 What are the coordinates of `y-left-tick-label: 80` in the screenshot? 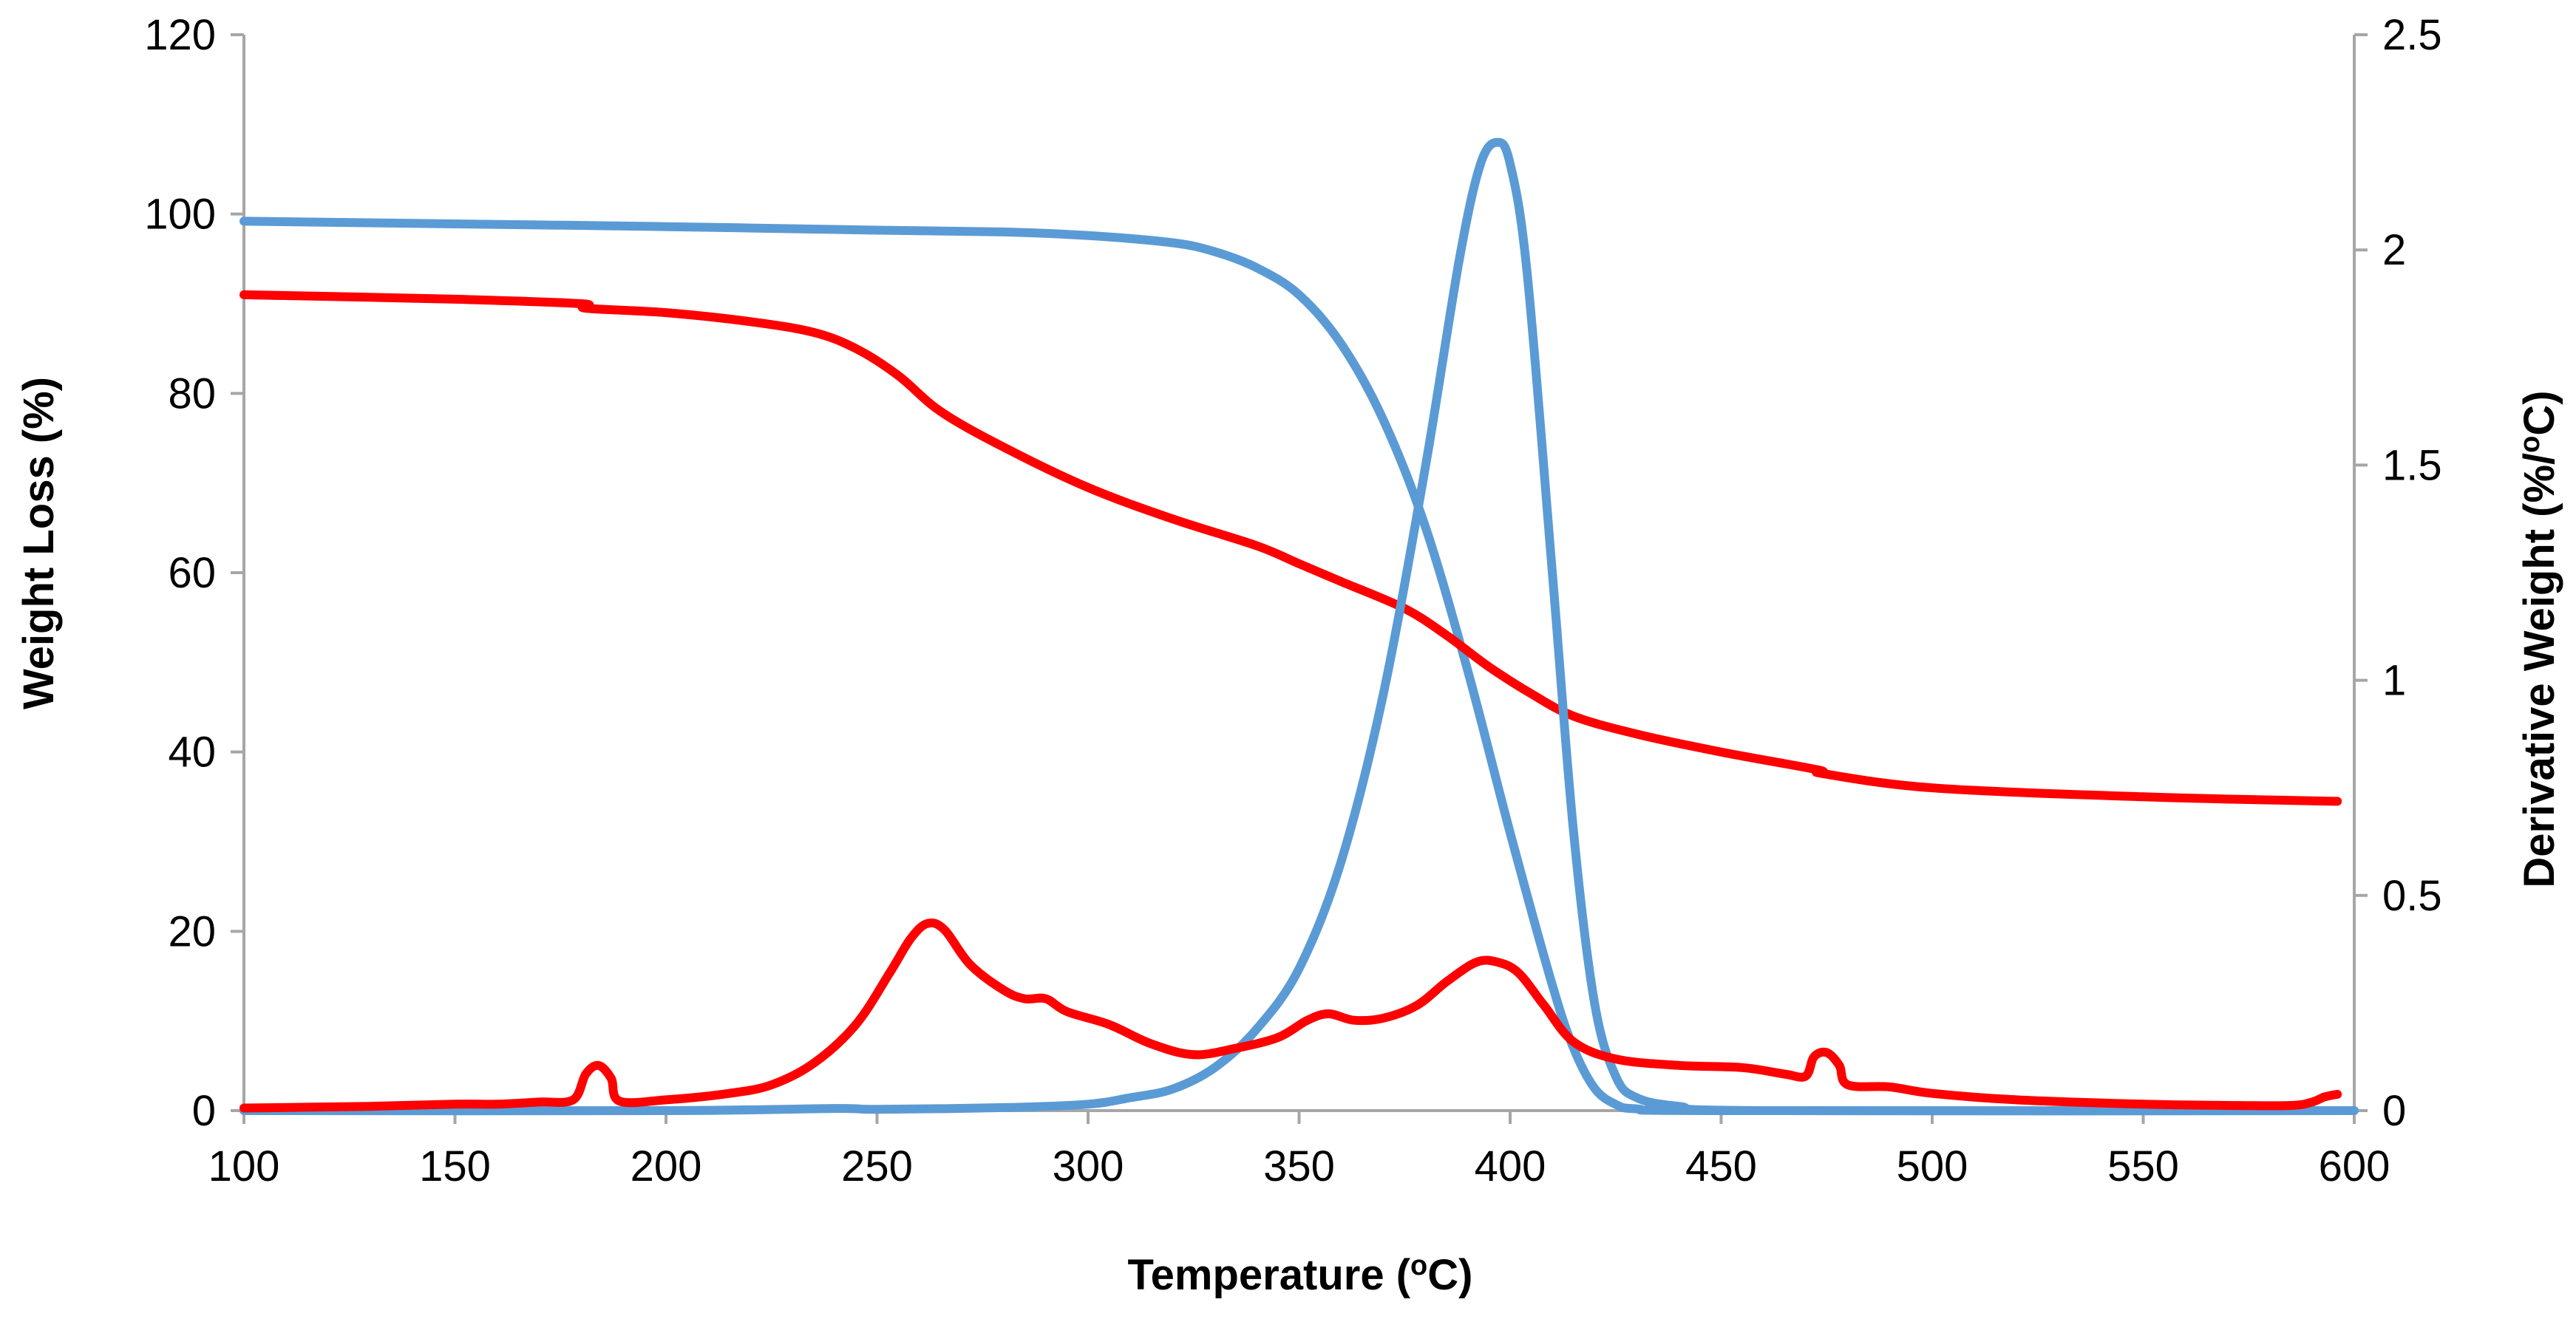 It's located at (192, 393).